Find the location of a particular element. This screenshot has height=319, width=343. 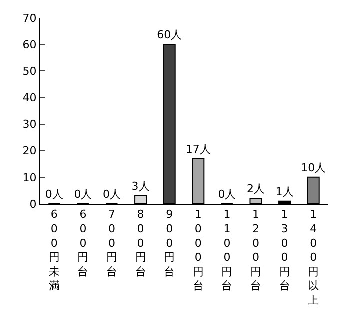

data-label: 3人 is located at coordinates (141, 187).